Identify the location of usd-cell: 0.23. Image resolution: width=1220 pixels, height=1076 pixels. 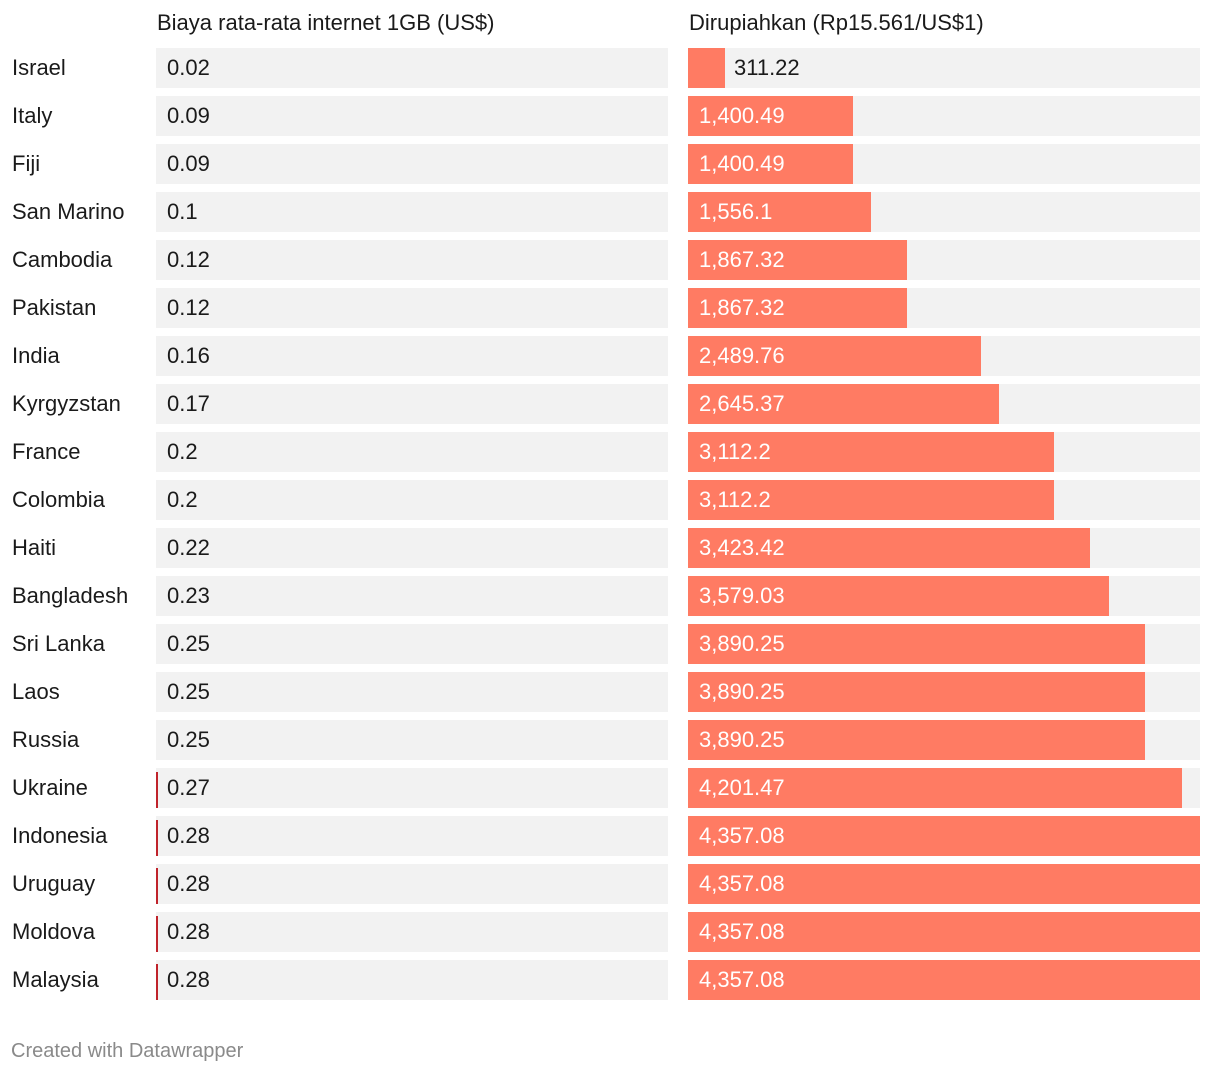
(412, 596).